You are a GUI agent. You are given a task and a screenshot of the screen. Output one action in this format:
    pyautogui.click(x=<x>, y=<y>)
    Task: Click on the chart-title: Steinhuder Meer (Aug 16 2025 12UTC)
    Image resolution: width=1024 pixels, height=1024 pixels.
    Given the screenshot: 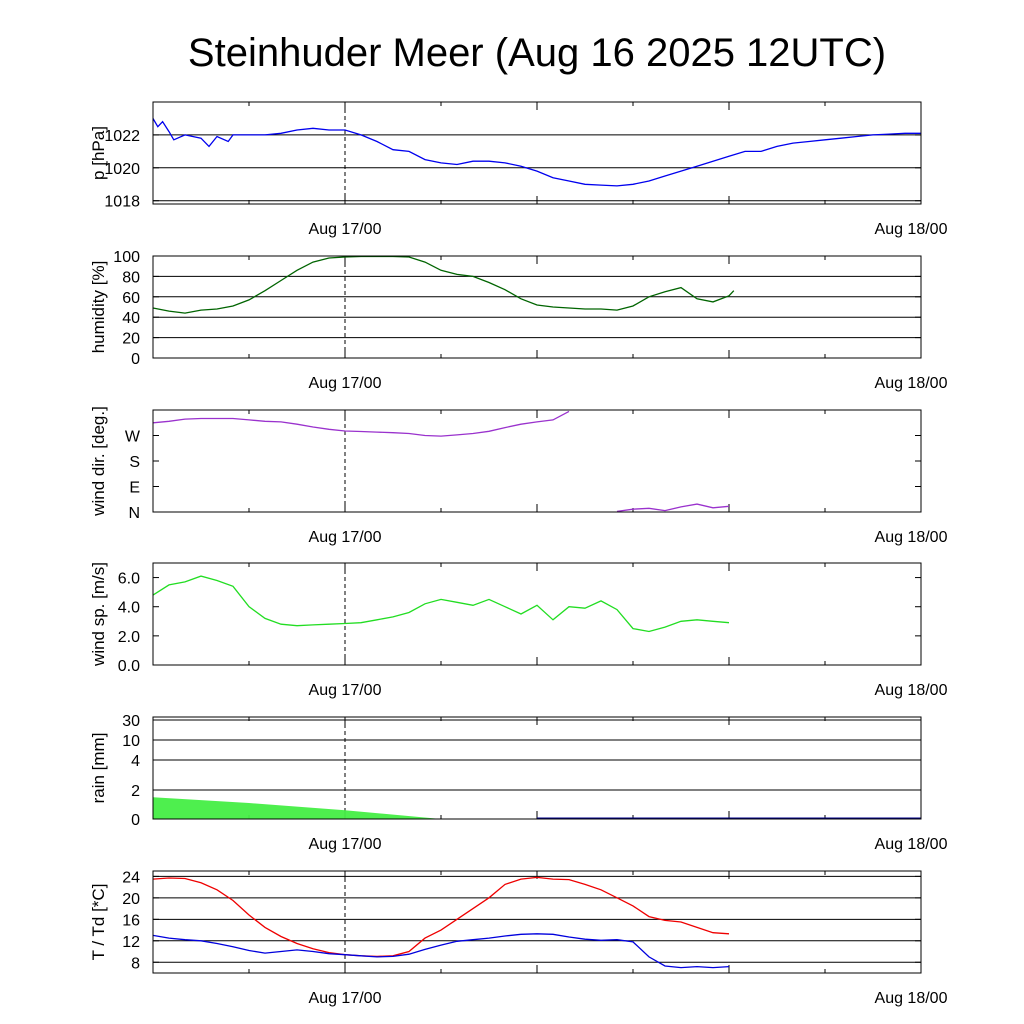 What is the action you would take?
    pyautogui.click(x=537, y=53)
    